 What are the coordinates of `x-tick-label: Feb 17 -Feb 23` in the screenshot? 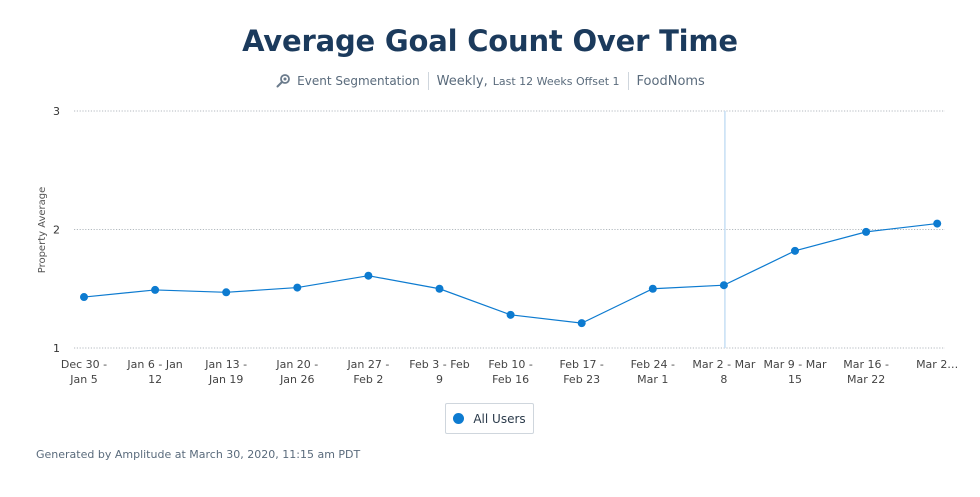 It's located at (581, 372).